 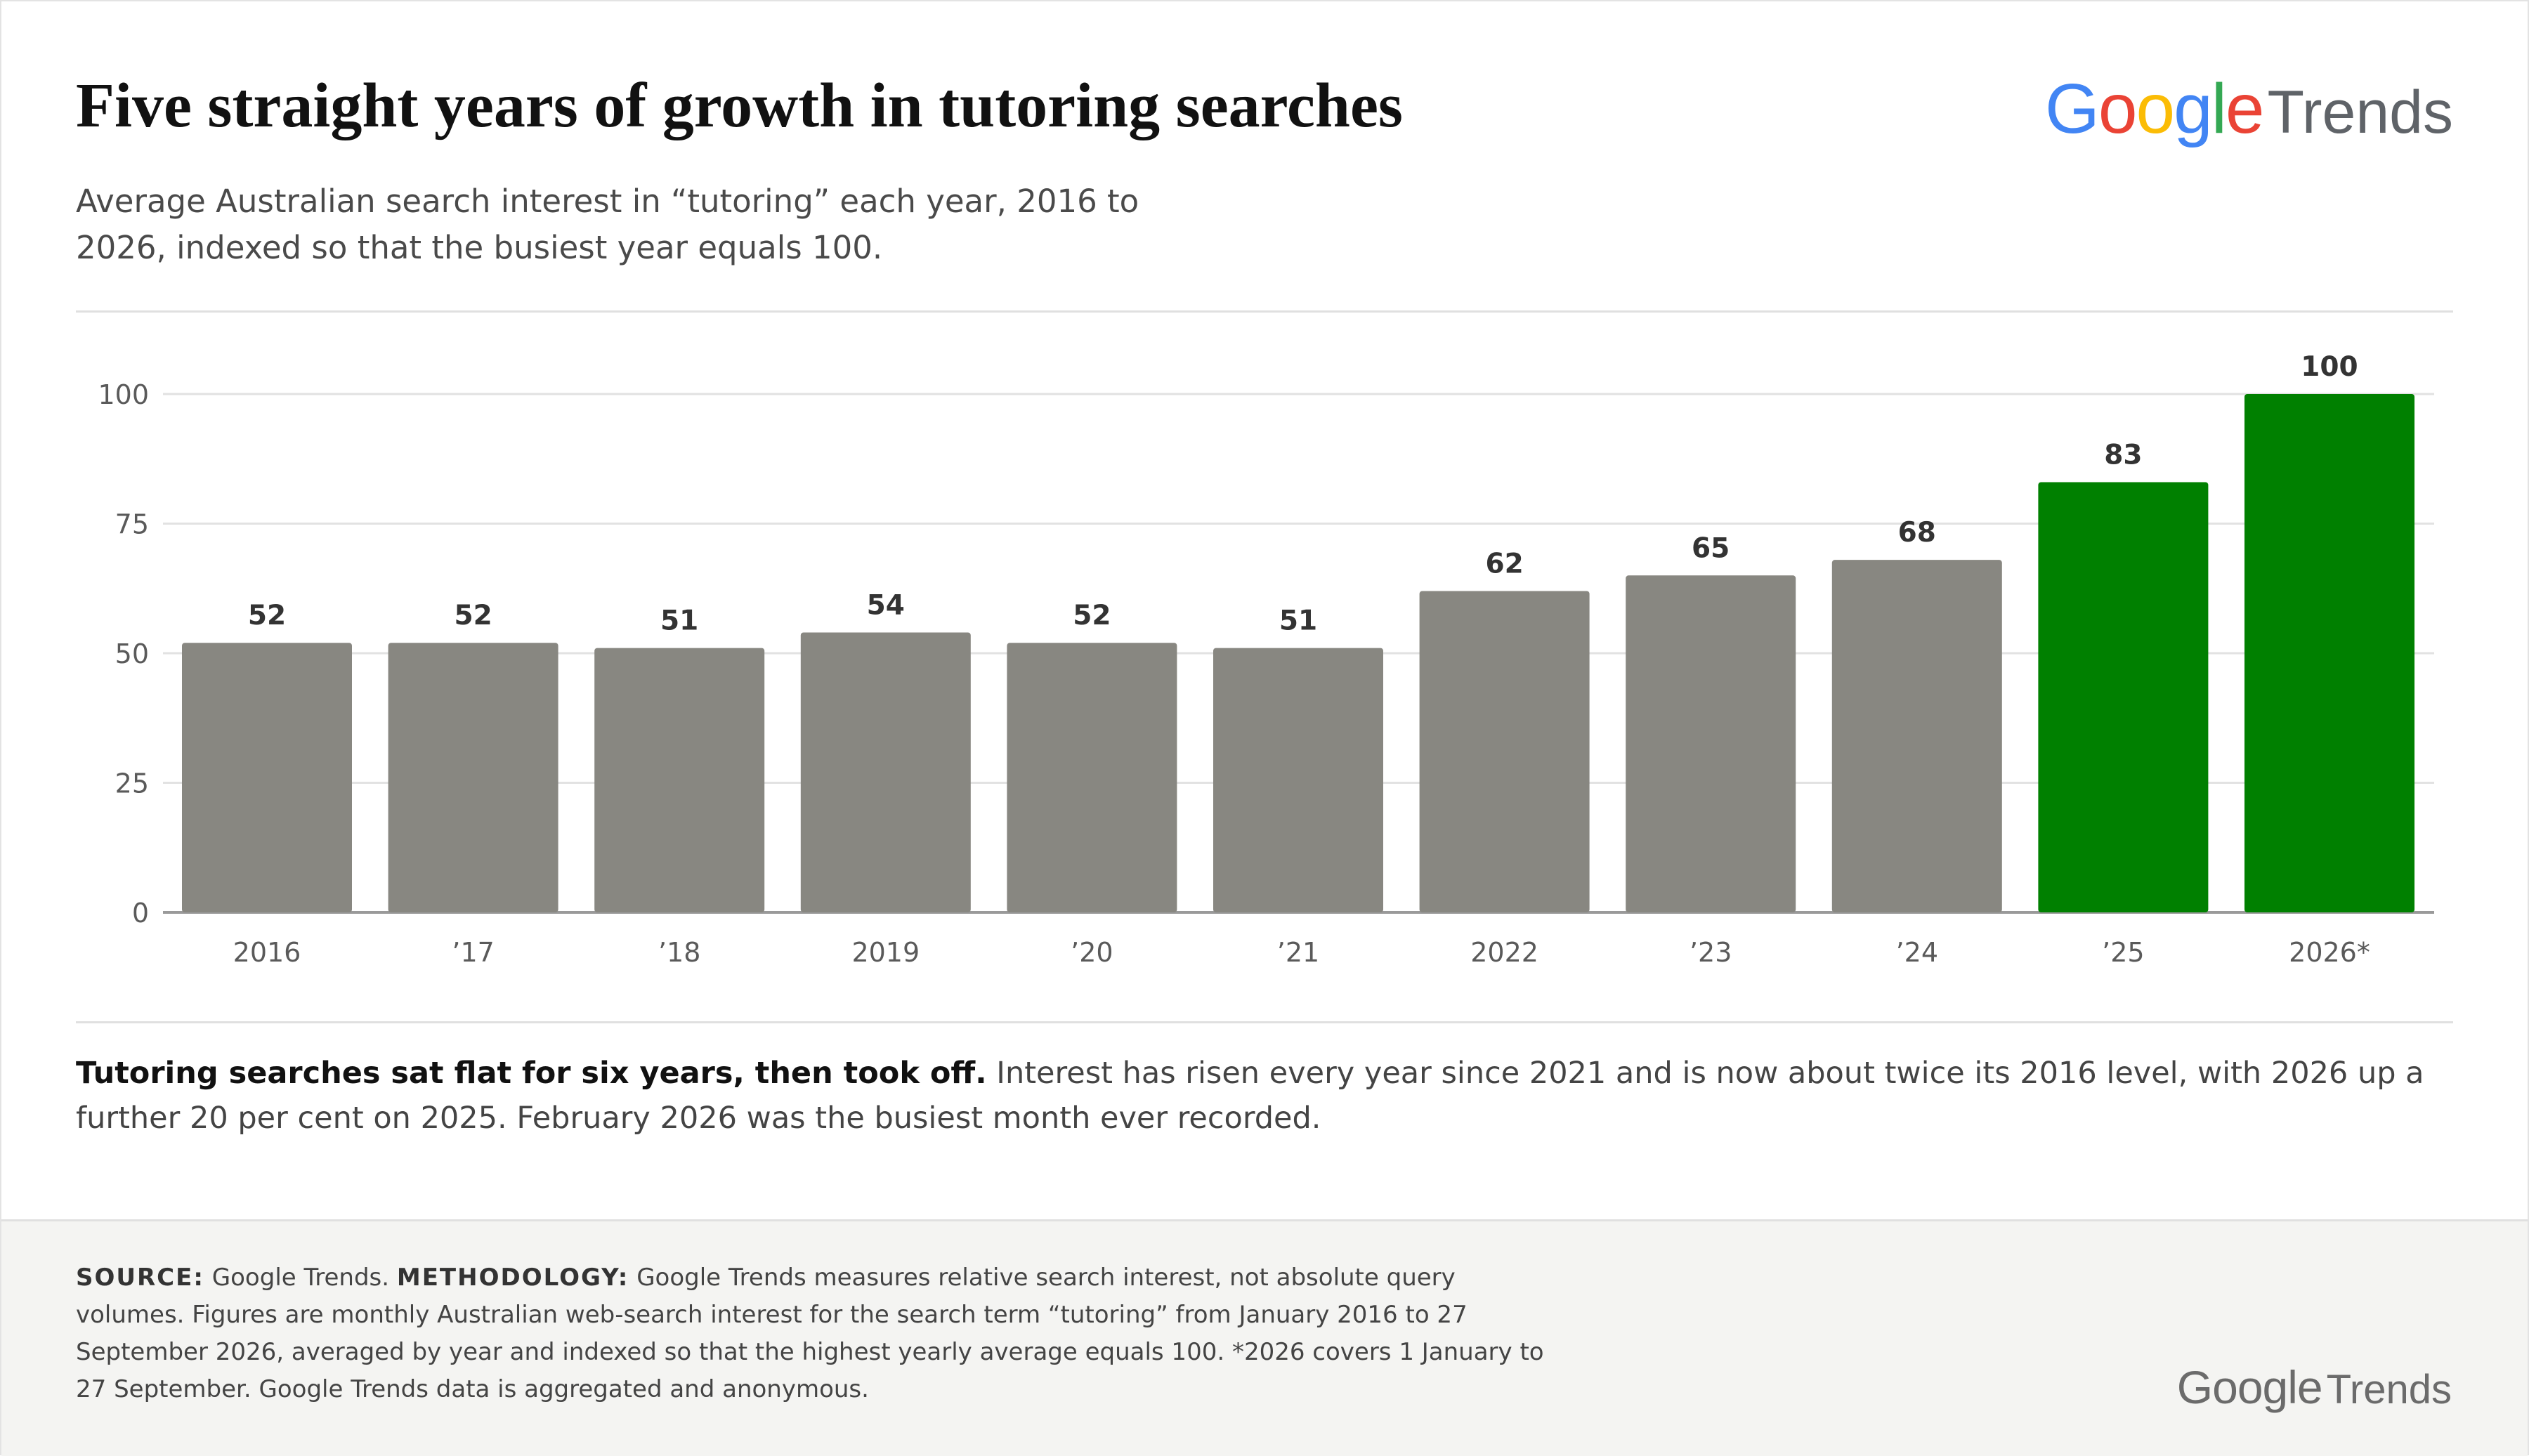 I want to click on google-letter: G, so click(x=2072, y=109).